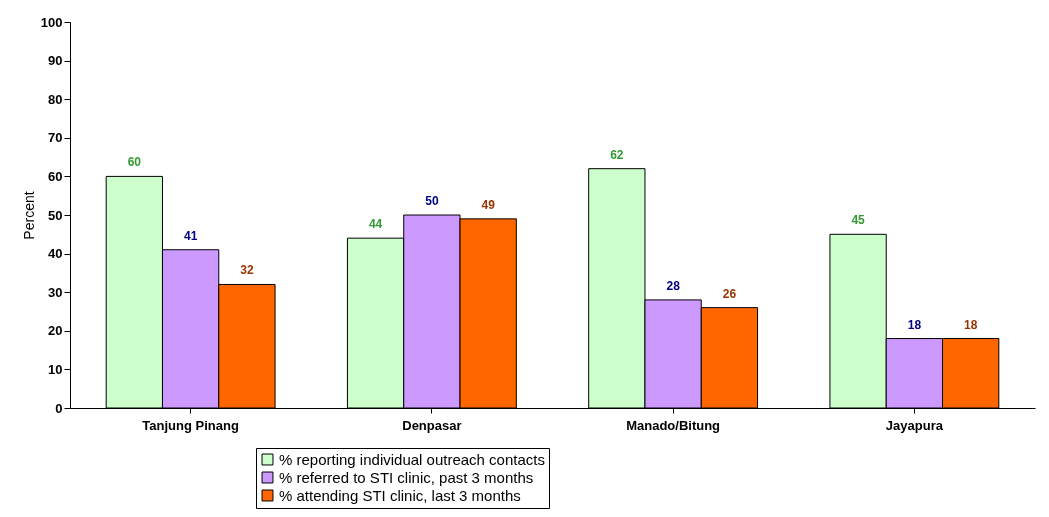 The height and width of the screenshot is (517, 1049). Describe the element at coordinates (406, 477) in the screenshot. I see `legend-label: % referred to STI clinic, past 3 months` at that location.